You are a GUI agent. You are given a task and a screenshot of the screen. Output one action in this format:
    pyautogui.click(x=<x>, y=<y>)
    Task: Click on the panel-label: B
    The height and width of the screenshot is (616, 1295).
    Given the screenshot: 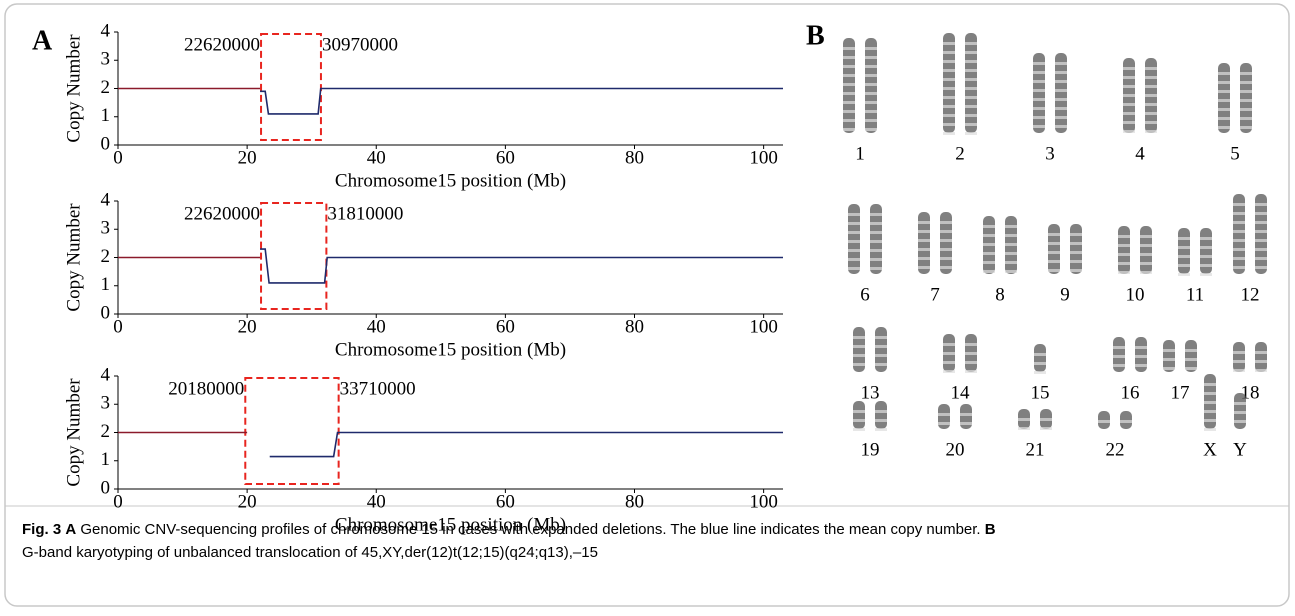 What is the action you would take?
    pyautogui.click(x=815, y=35)
    